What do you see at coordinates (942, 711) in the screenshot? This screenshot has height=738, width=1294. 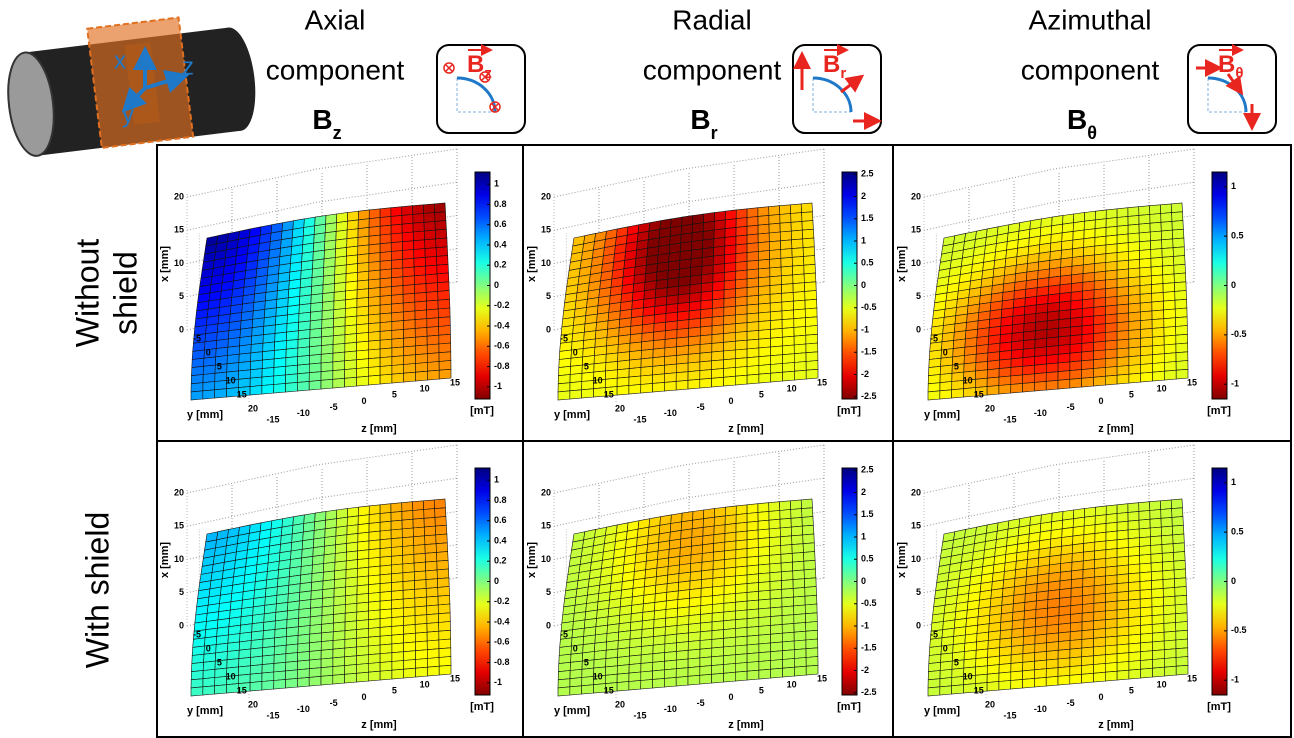 I see `axis-label: y [mm]` at bounding box center [942, 711].